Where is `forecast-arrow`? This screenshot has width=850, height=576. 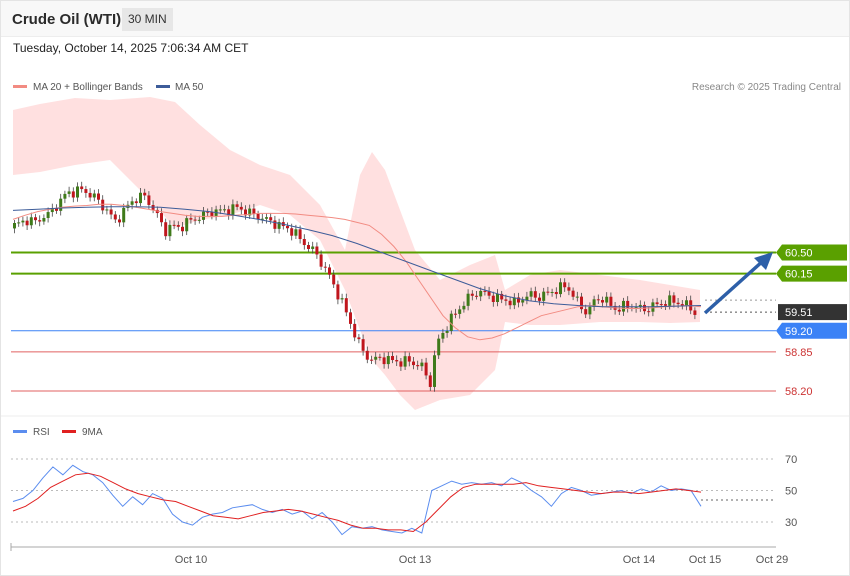 forecast-arrow is located at coordinates (738, 283).